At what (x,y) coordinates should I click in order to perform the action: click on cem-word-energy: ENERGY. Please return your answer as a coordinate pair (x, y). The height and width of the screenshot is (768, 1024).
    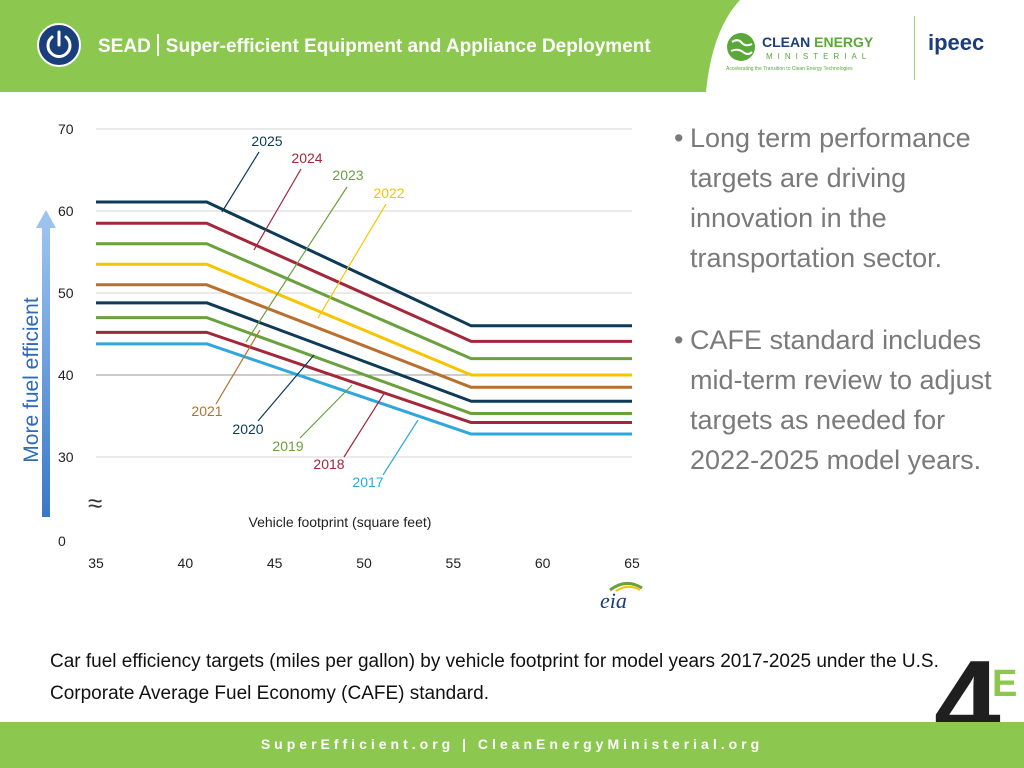
    Looking at the image, I should click on (844, 42).